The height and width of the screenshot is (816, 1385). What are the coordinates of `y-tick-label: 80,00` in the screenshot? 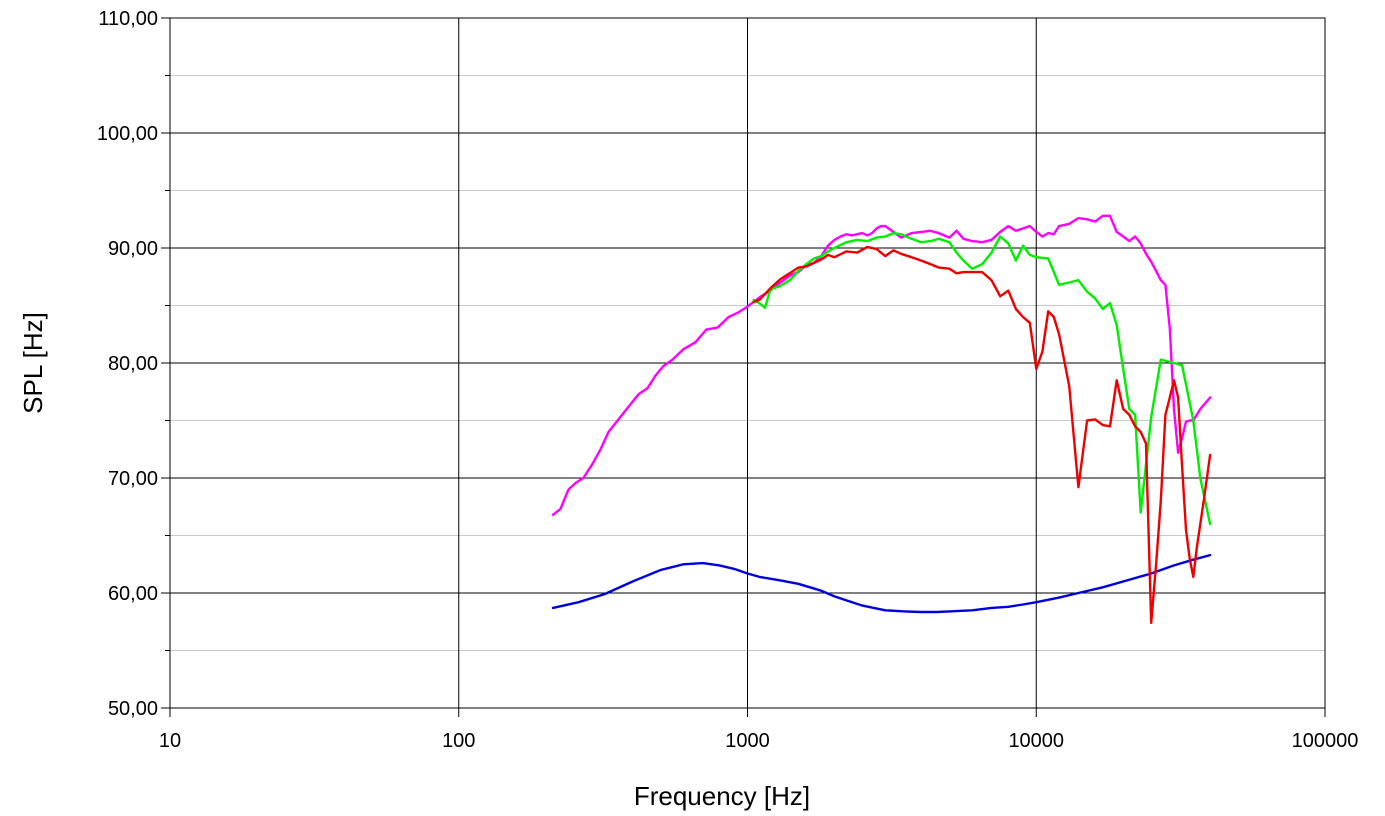 It's located at (133, 364).